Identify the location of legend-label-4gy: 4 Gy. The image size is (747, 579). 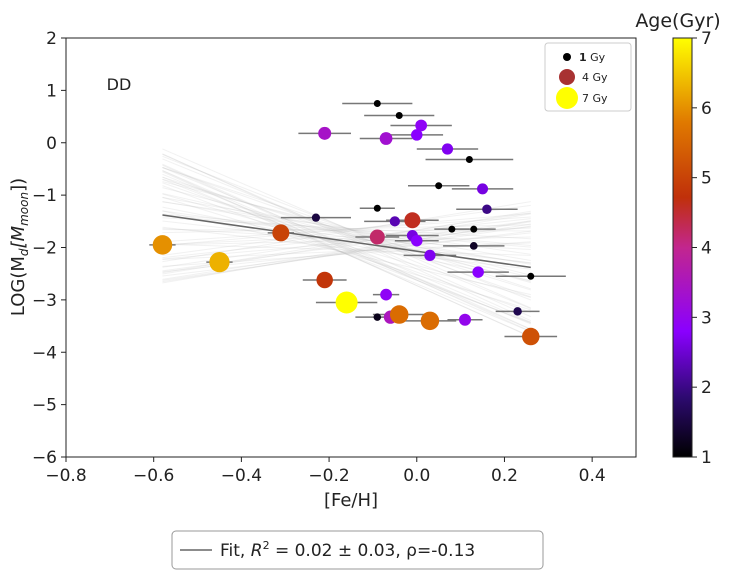
(595, 77).